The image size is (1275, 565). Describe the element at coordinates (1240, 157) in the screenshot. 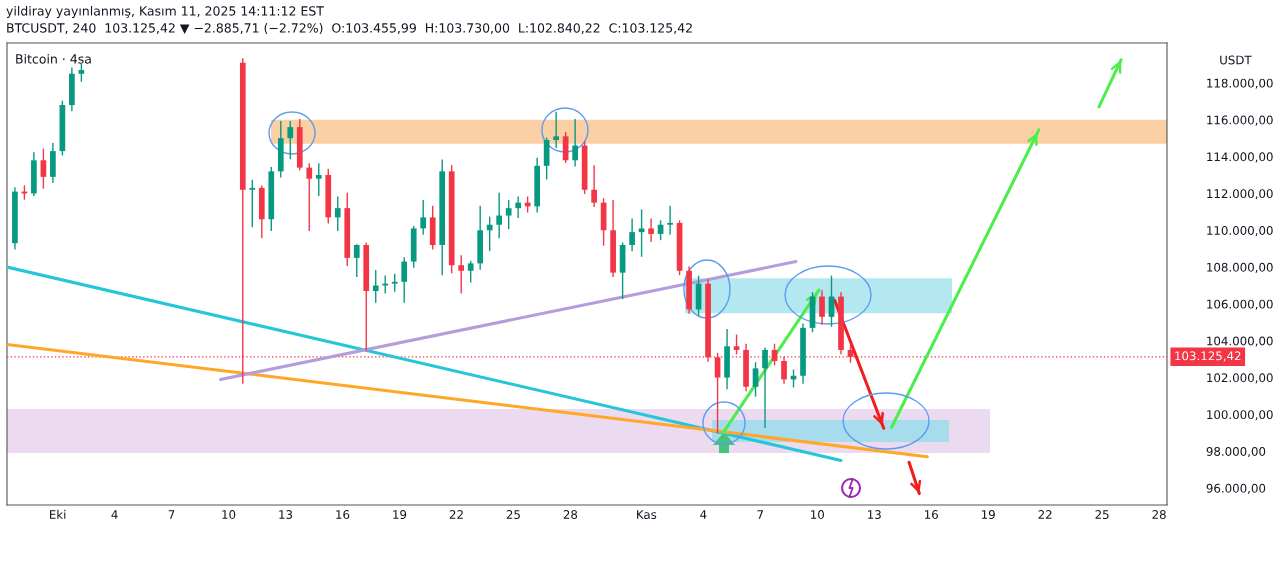

I see `y-tick-label: 114.000,00` at that location.